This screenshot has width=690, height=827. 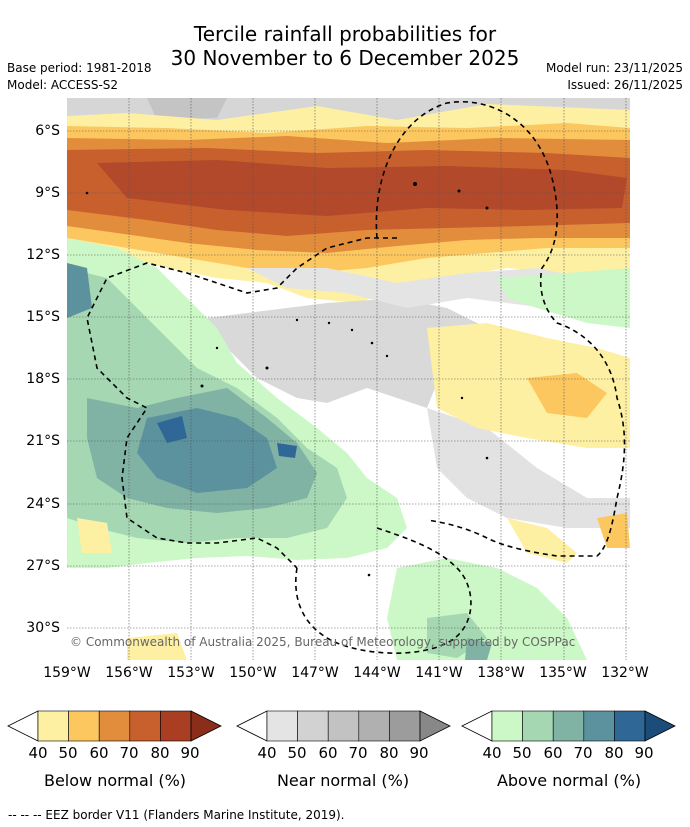 I want to click on lat-label-24s: 24°S, so click(x=43, y=504).